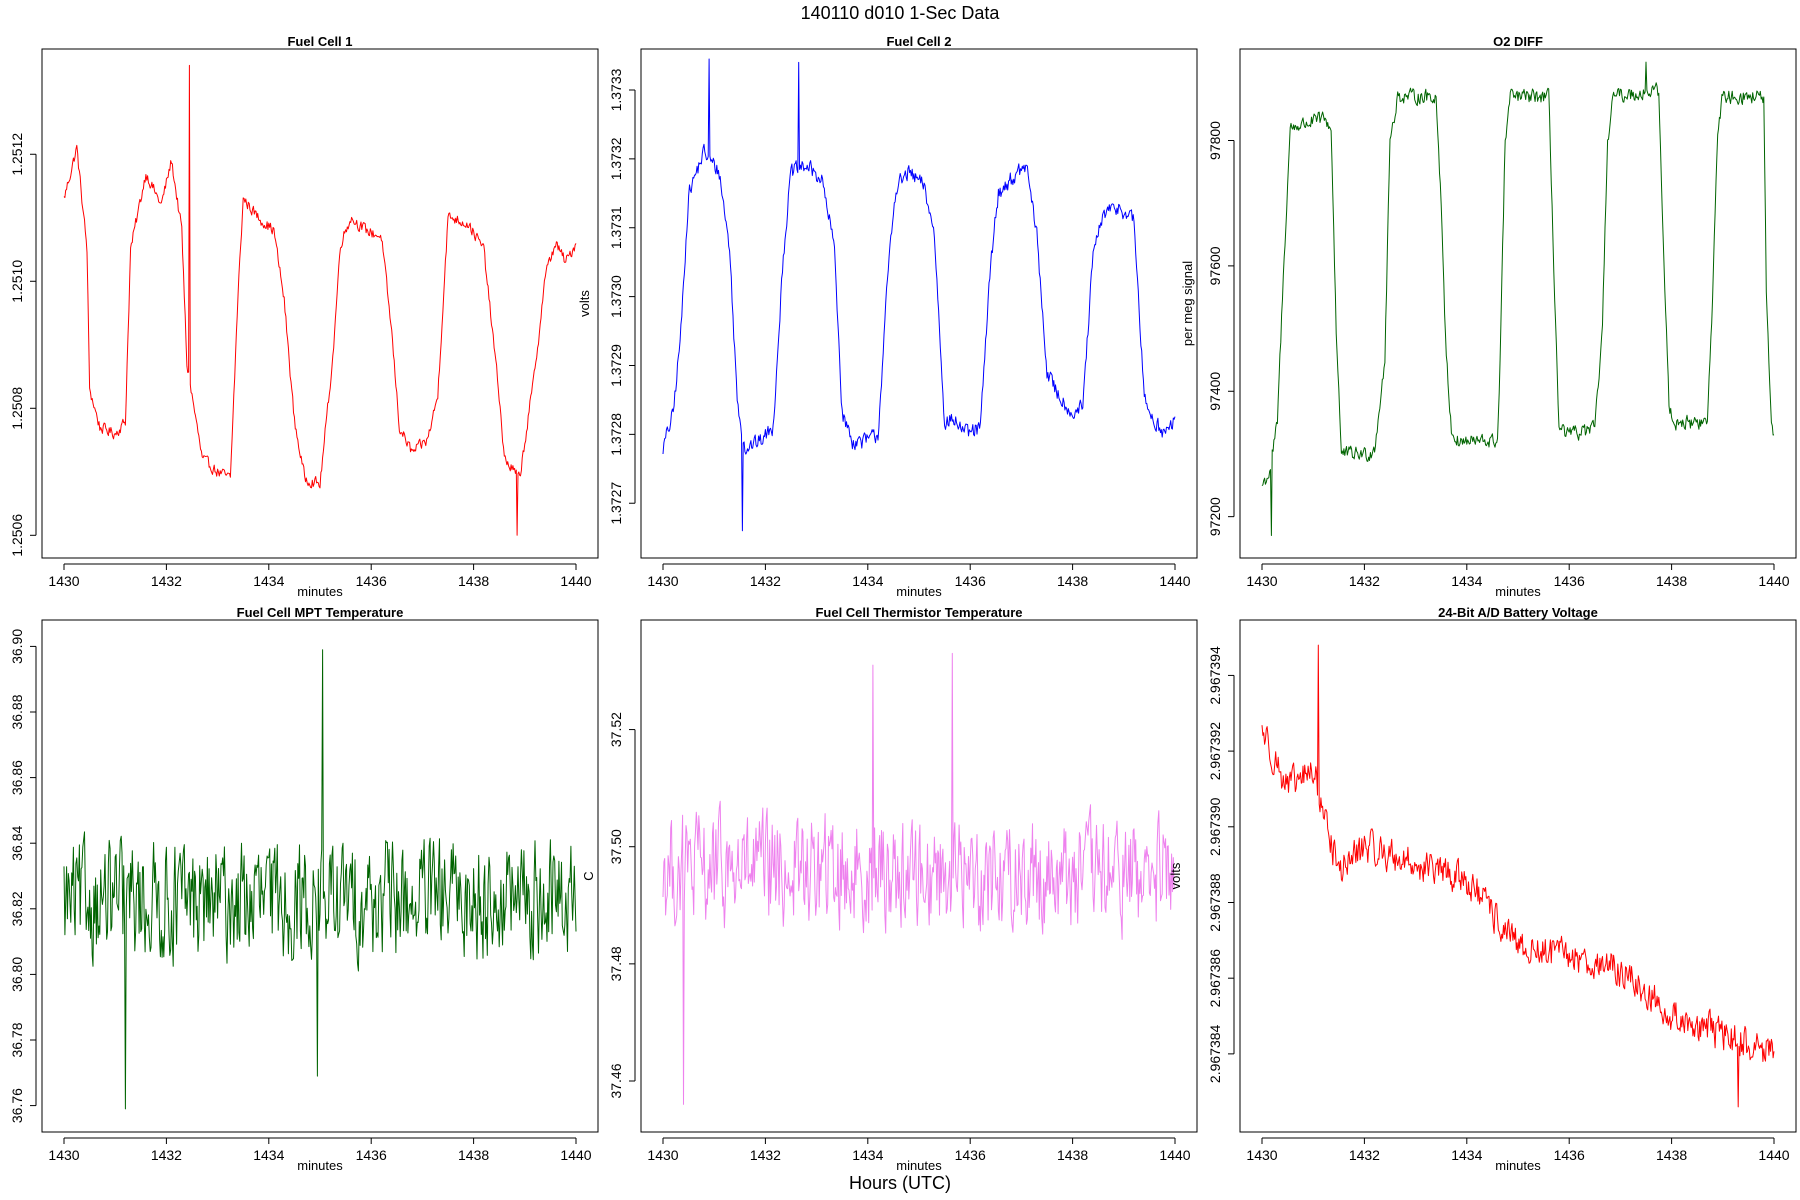 The height and width of the screenshot is (1200, 1800). I want to click on y-axis-label: per meg signal, so click(1187, 303).